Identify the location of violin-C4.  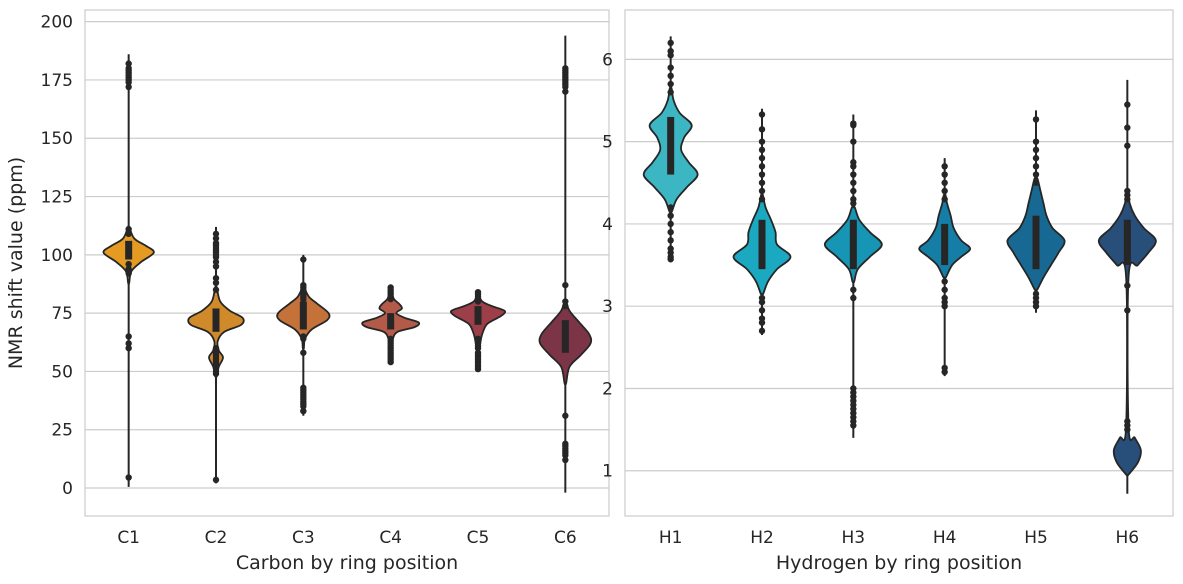
(391, 325).